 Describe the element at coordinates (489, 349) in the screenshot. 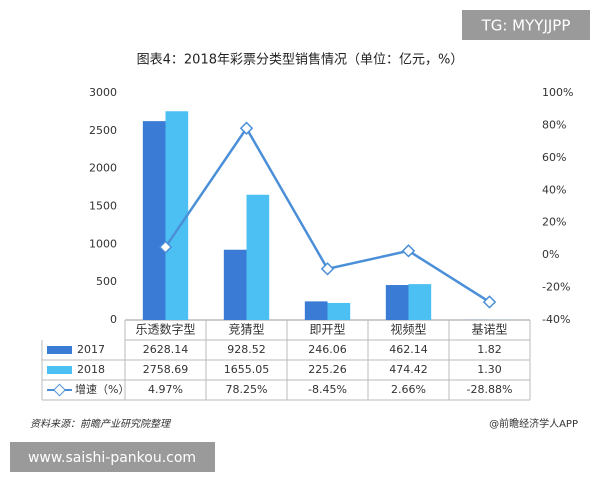

I see `table-cell: 1.82` at that location.